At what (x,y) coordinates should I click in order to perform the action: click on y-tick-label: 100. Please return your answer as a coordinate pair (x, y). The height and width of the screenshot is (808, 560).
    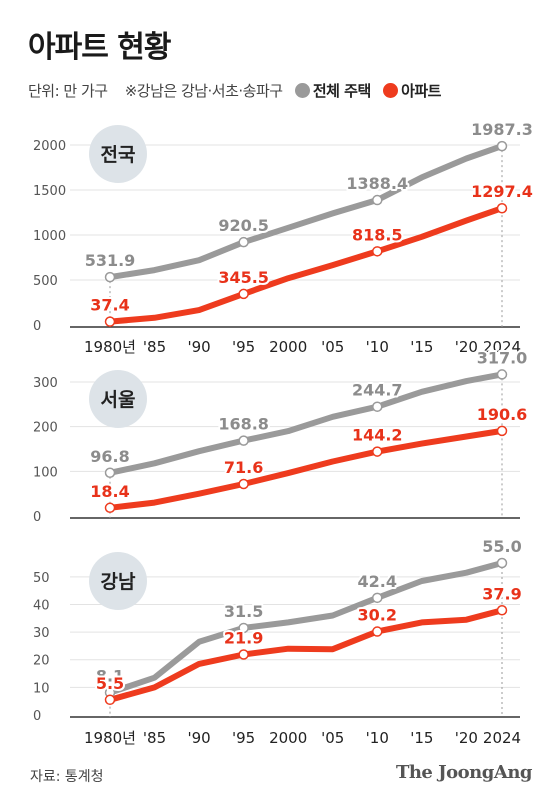
    Looking at the image, I should click on (45, 472).